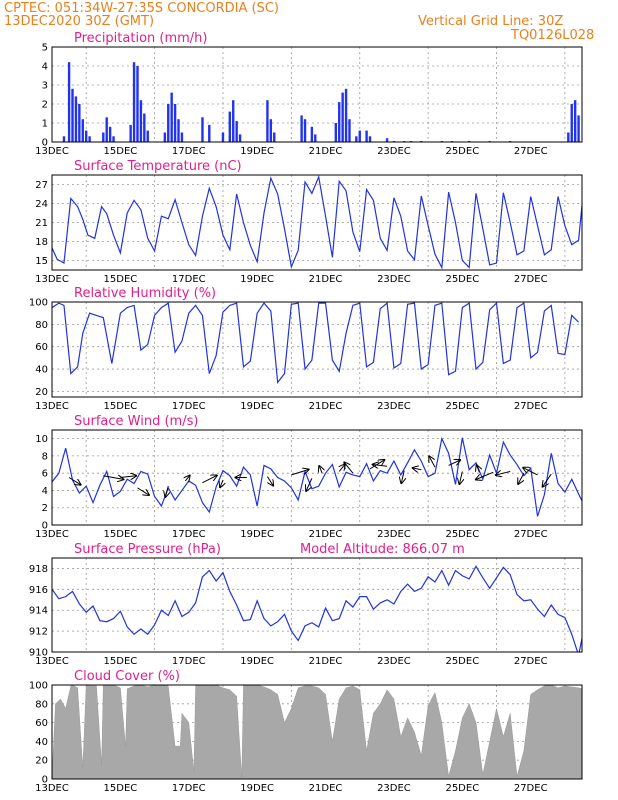 This screenshot has height=800, width=618. What do you see at coordinates (41, 370) in the screenshot?
I see `y-tick-label: 40` at bounding box center [41, 370].